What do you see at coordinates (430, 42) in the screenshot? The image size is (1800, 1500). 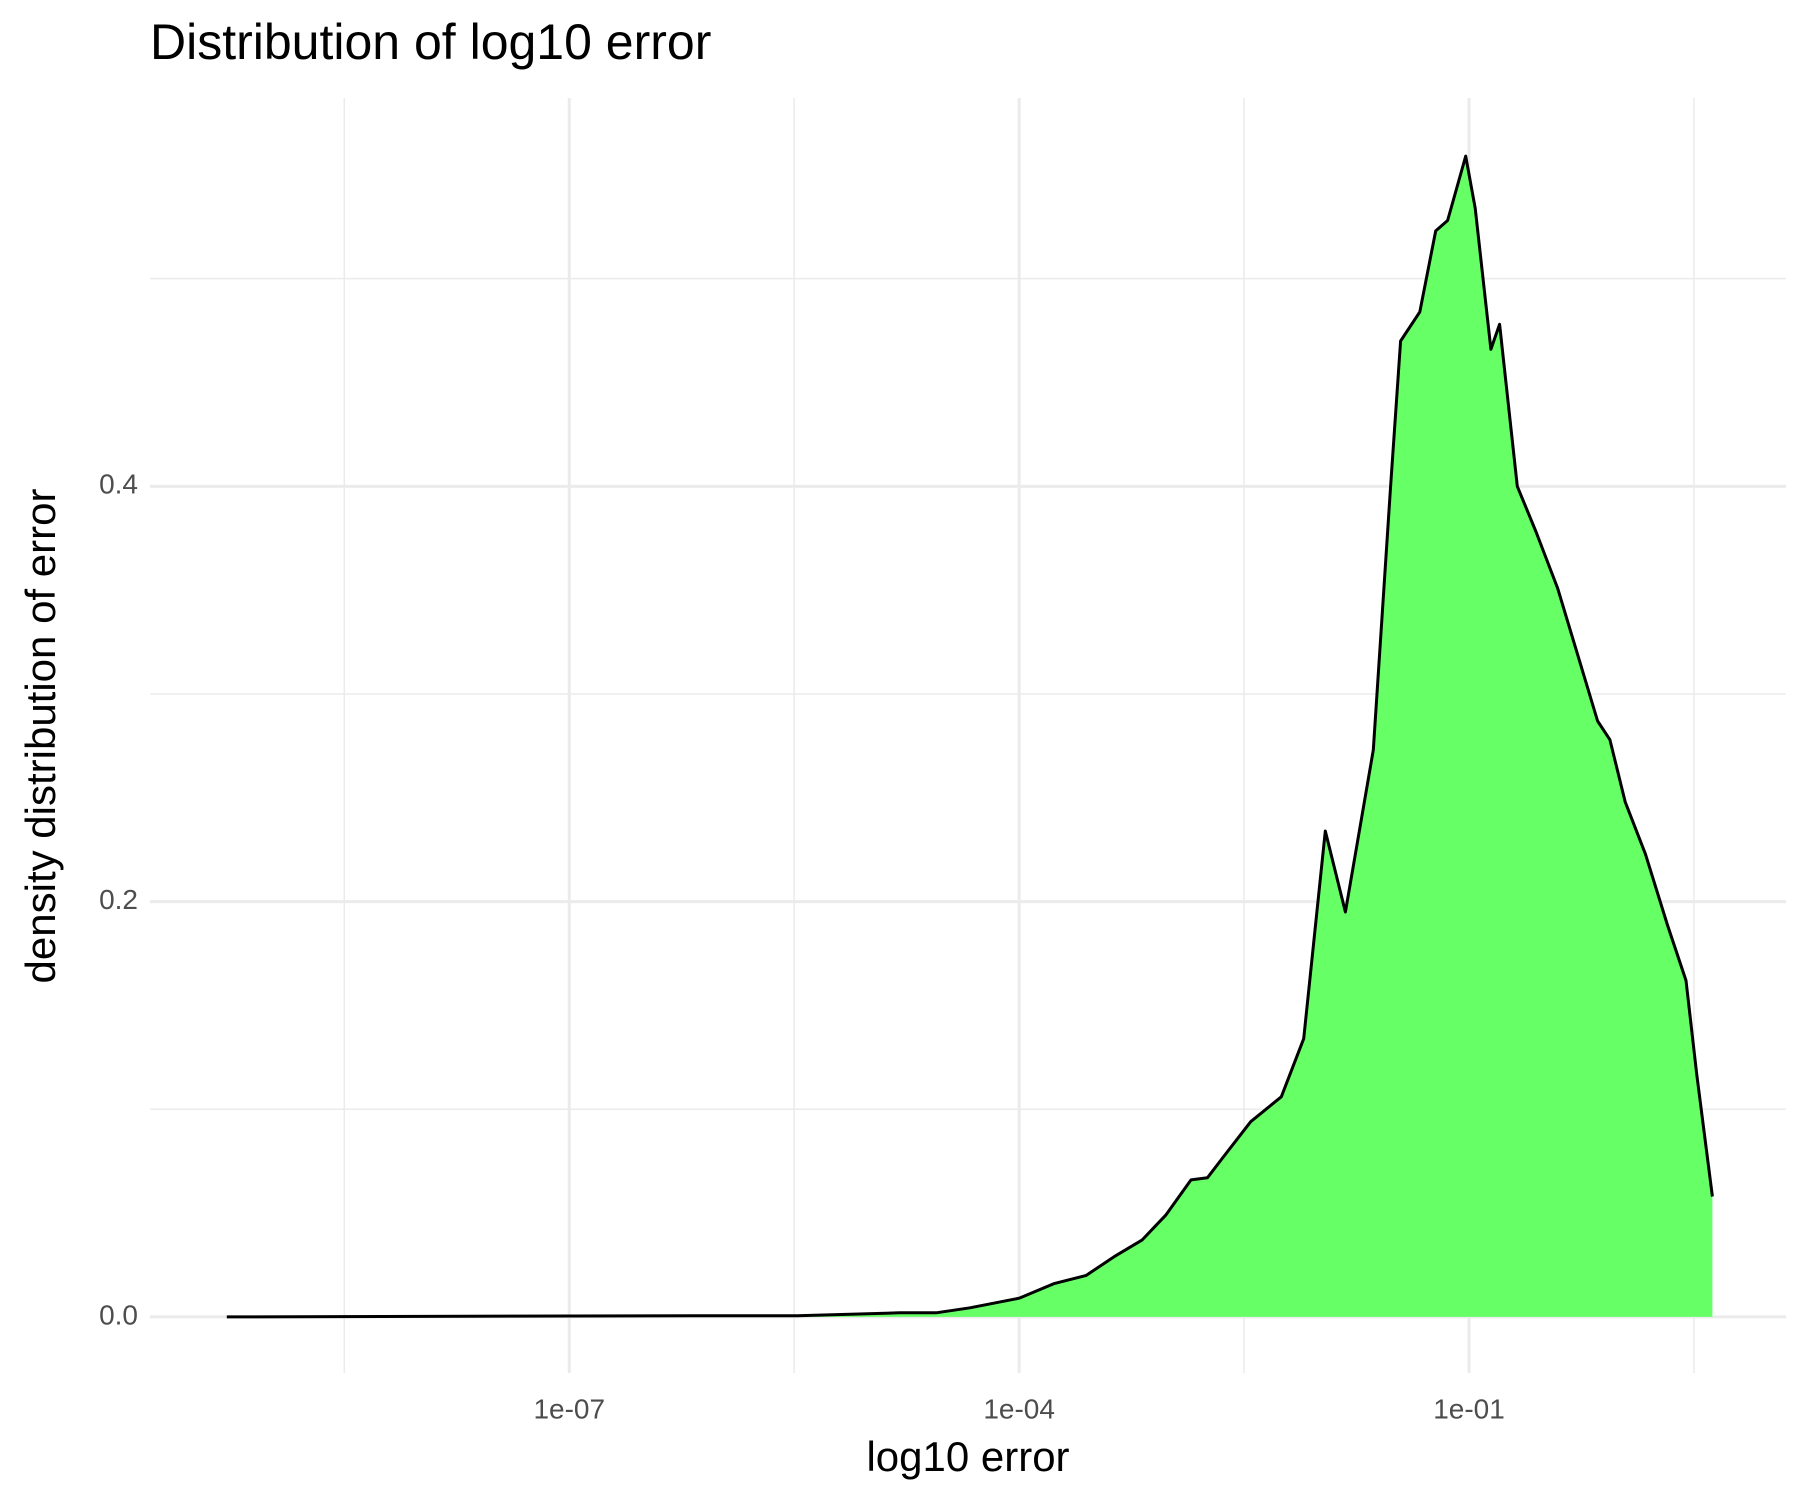 I see `chart-title: Distribution of log10 error` at bounding box center [430, 42].